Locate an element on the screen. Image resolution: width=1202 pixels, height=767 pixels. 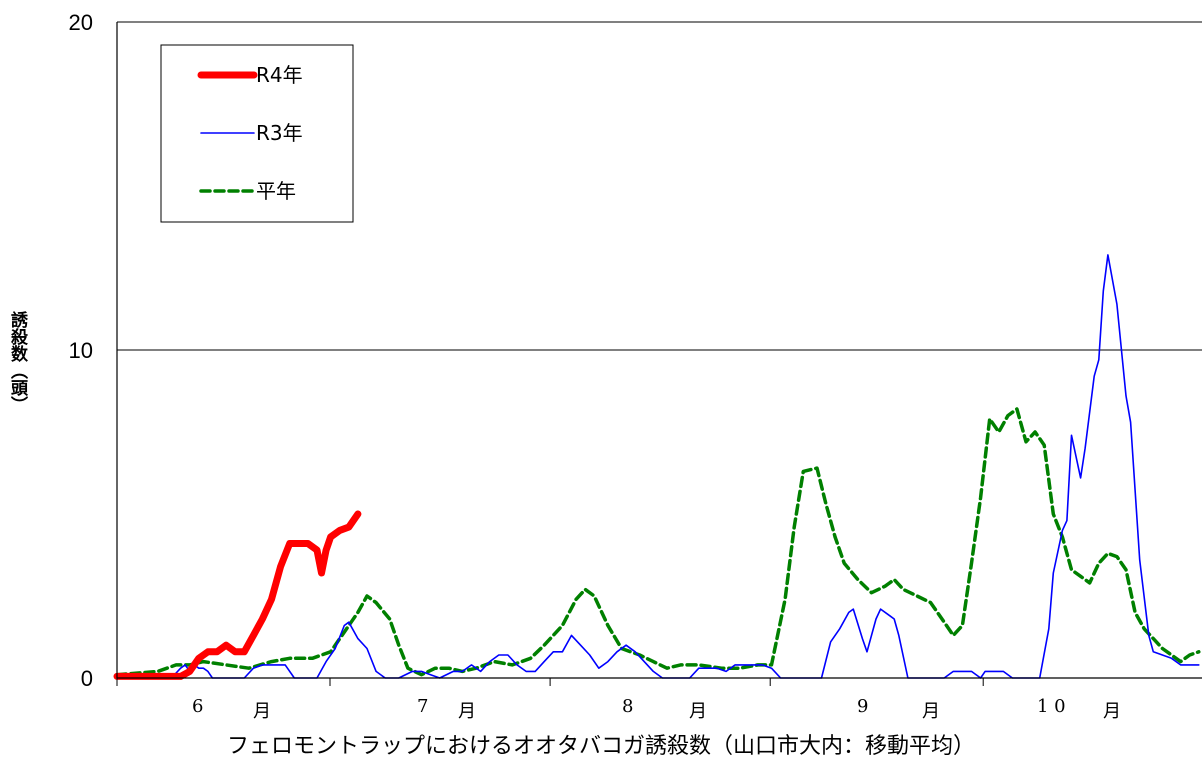
y-tick-label: 20 is located at coordinates (81, 22).